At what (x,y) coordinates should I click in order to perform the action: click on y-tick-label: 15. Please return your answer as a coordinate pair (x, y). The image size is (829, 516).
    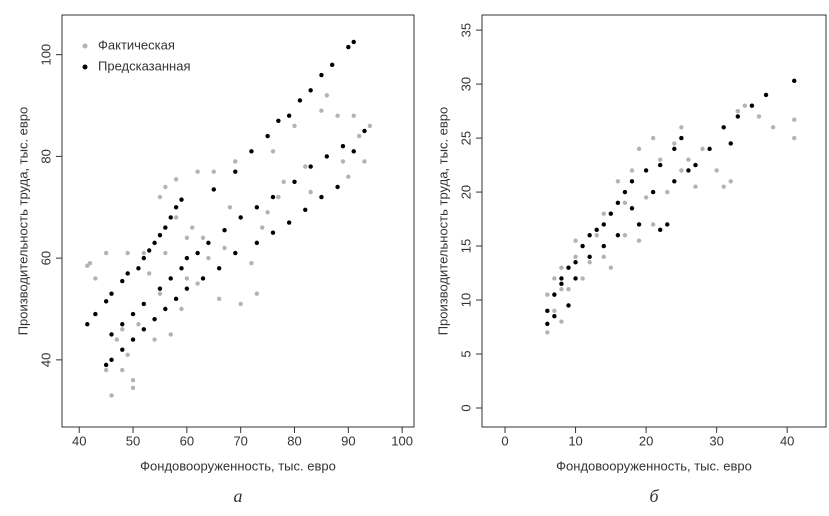
    Looking at the image, I should click on (465, 246).